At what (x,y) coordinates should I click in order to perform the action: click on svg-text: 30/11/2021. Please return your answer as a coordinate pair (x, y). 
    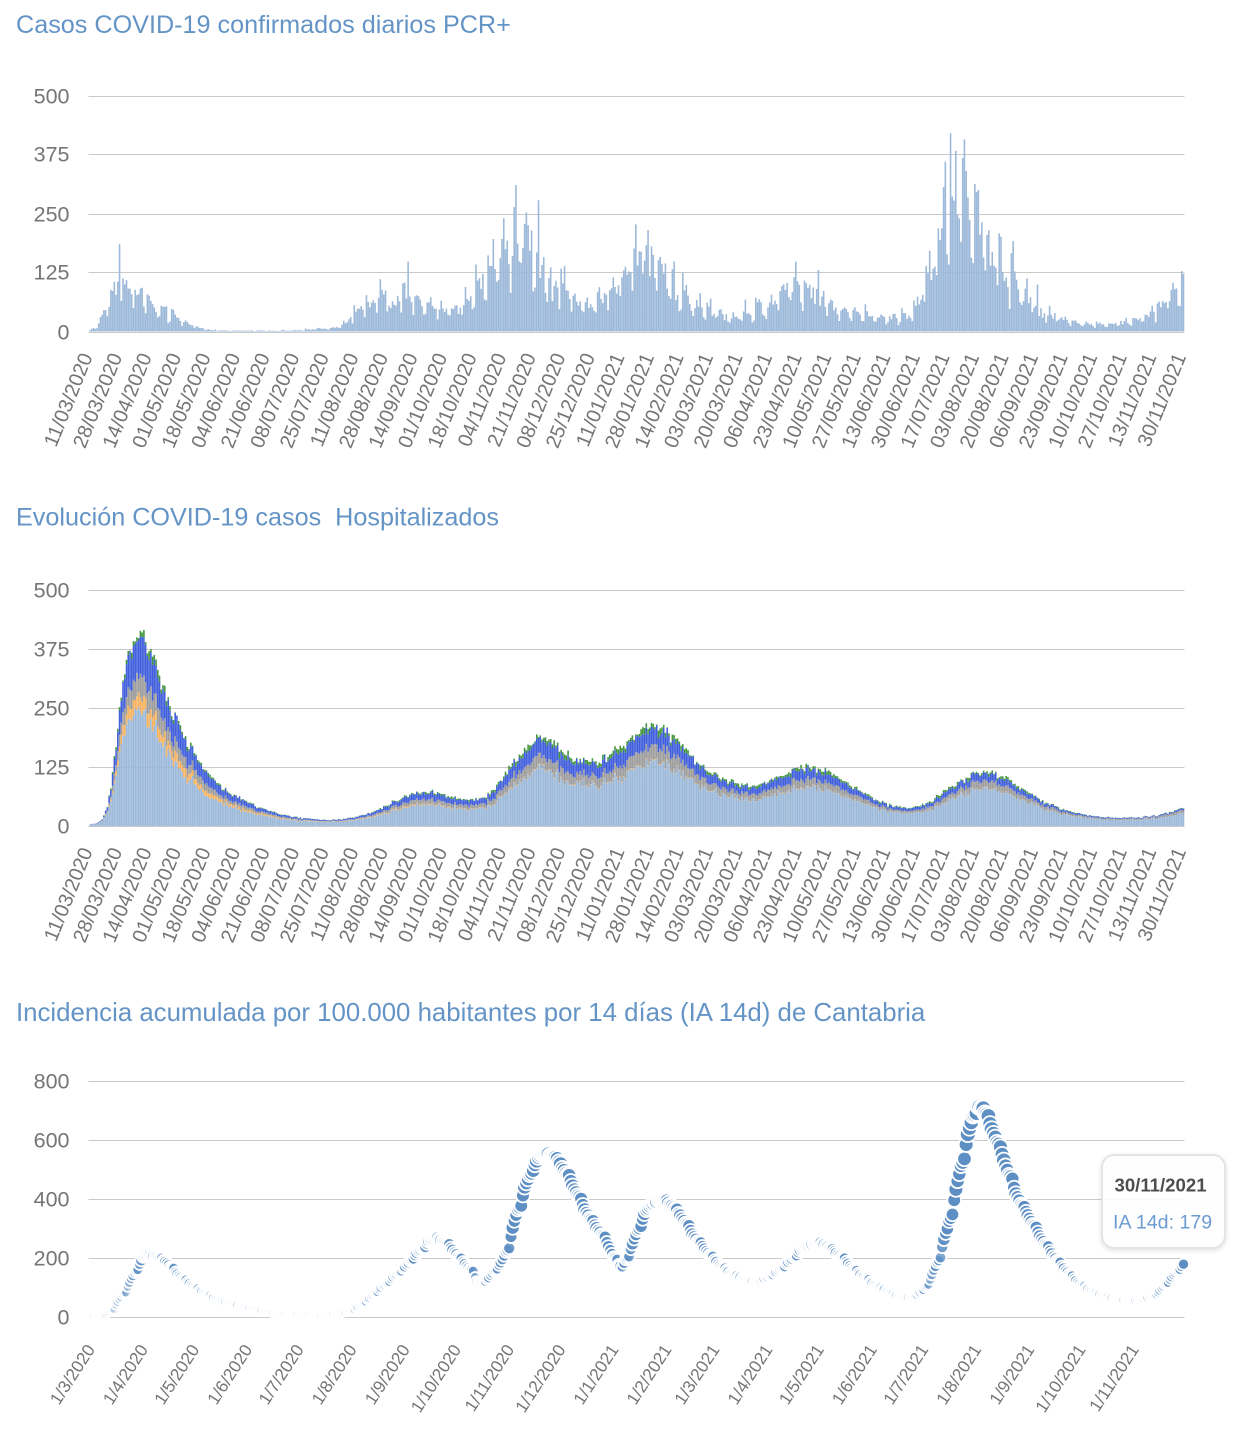
    Looking at the image, I should click on (1161, 1185).